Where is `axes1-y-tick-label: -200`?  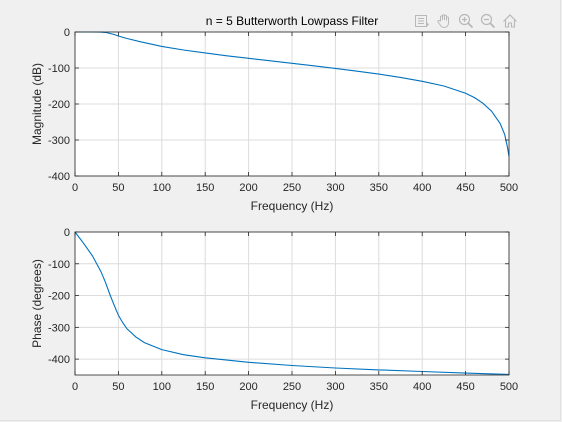 axes1-y-tick-label: -200 is located at coordinates (59, 105).